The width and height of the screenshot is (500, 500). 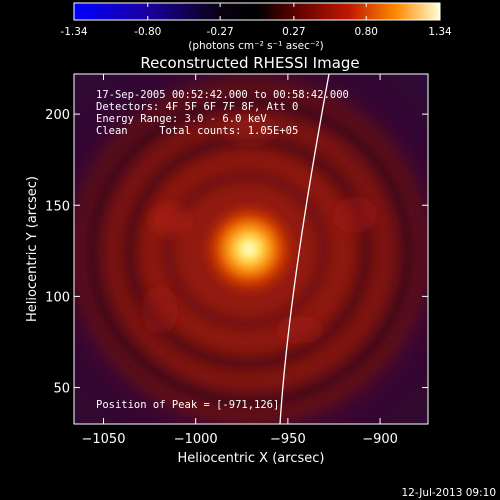 What do you see at coordinates (288, 439) in the screenshot?
I see `x-axis-tick-label: −950` at bounding box center [288, 439].